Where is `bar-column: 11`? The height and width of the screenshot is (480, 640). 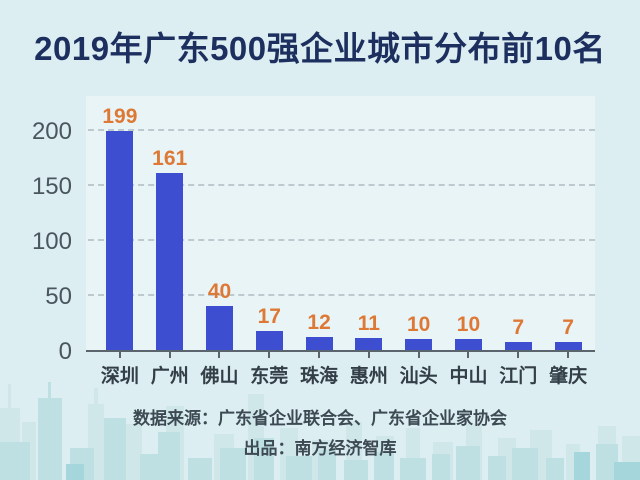
bar-column: 11 is located at coordinates (369, 331).